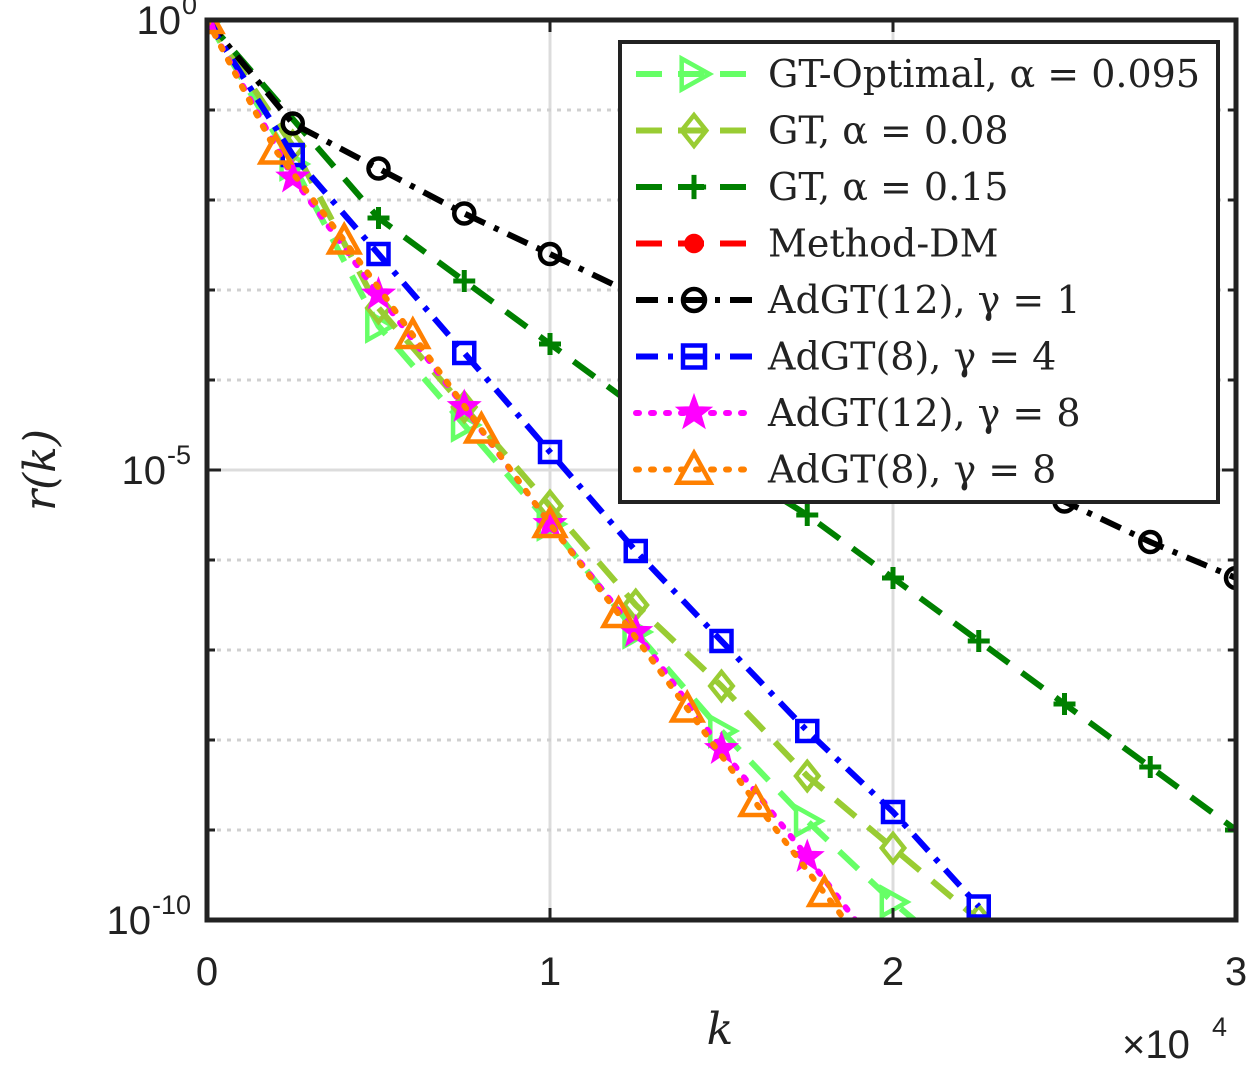  I want to click on legend-entry: AdGT(12), γ = 8, so click(857, 413).